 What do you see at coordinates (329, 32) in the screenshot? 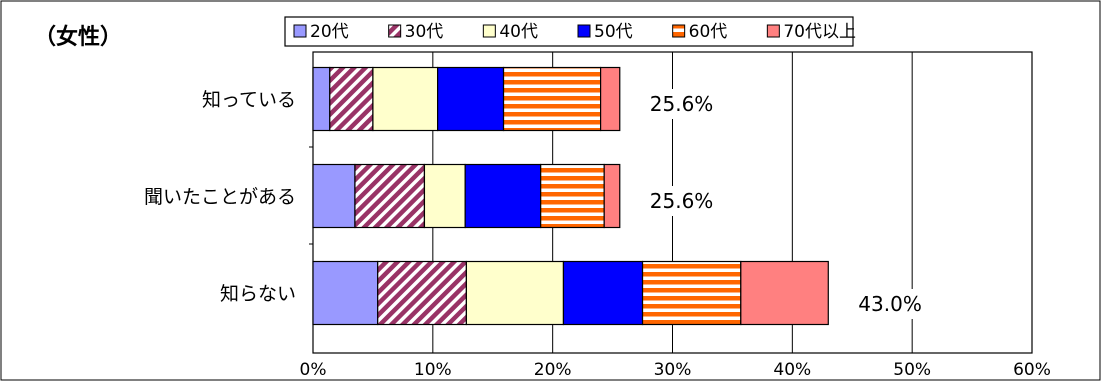
I see `legend-label: 20代` at bounding box center [329, 32].